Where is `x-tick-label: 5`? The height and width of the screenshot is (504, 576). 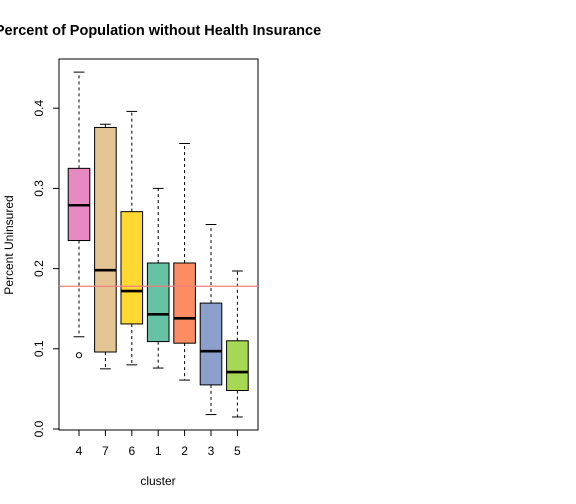
x-tick-label: 5 is located at coordinates (237, 451).